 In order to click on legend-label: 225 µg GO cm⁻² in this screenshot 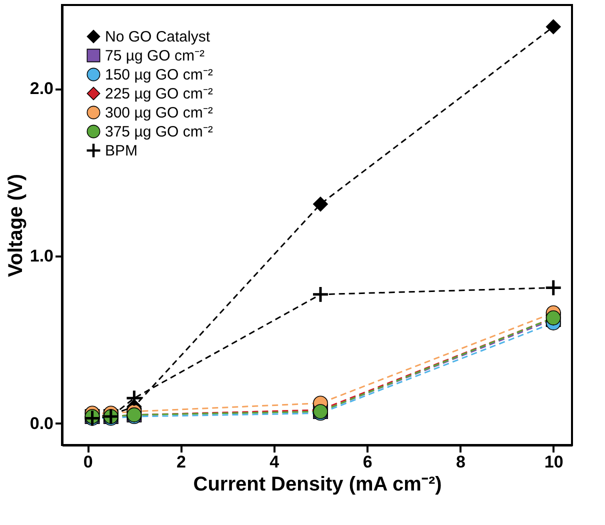, I will do `click(159, 94)`.